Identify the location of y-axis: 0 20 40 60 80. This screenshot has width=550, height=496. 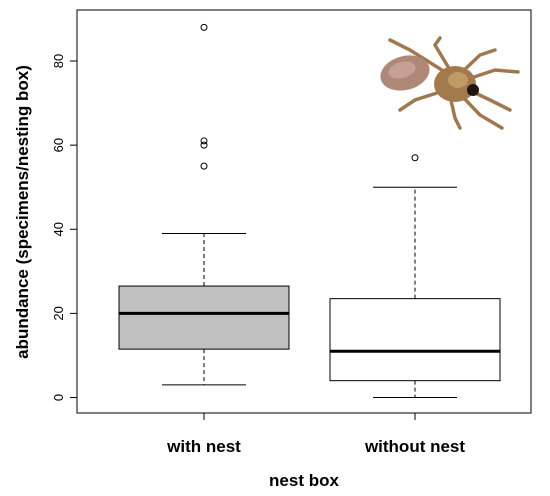
(64, 227).